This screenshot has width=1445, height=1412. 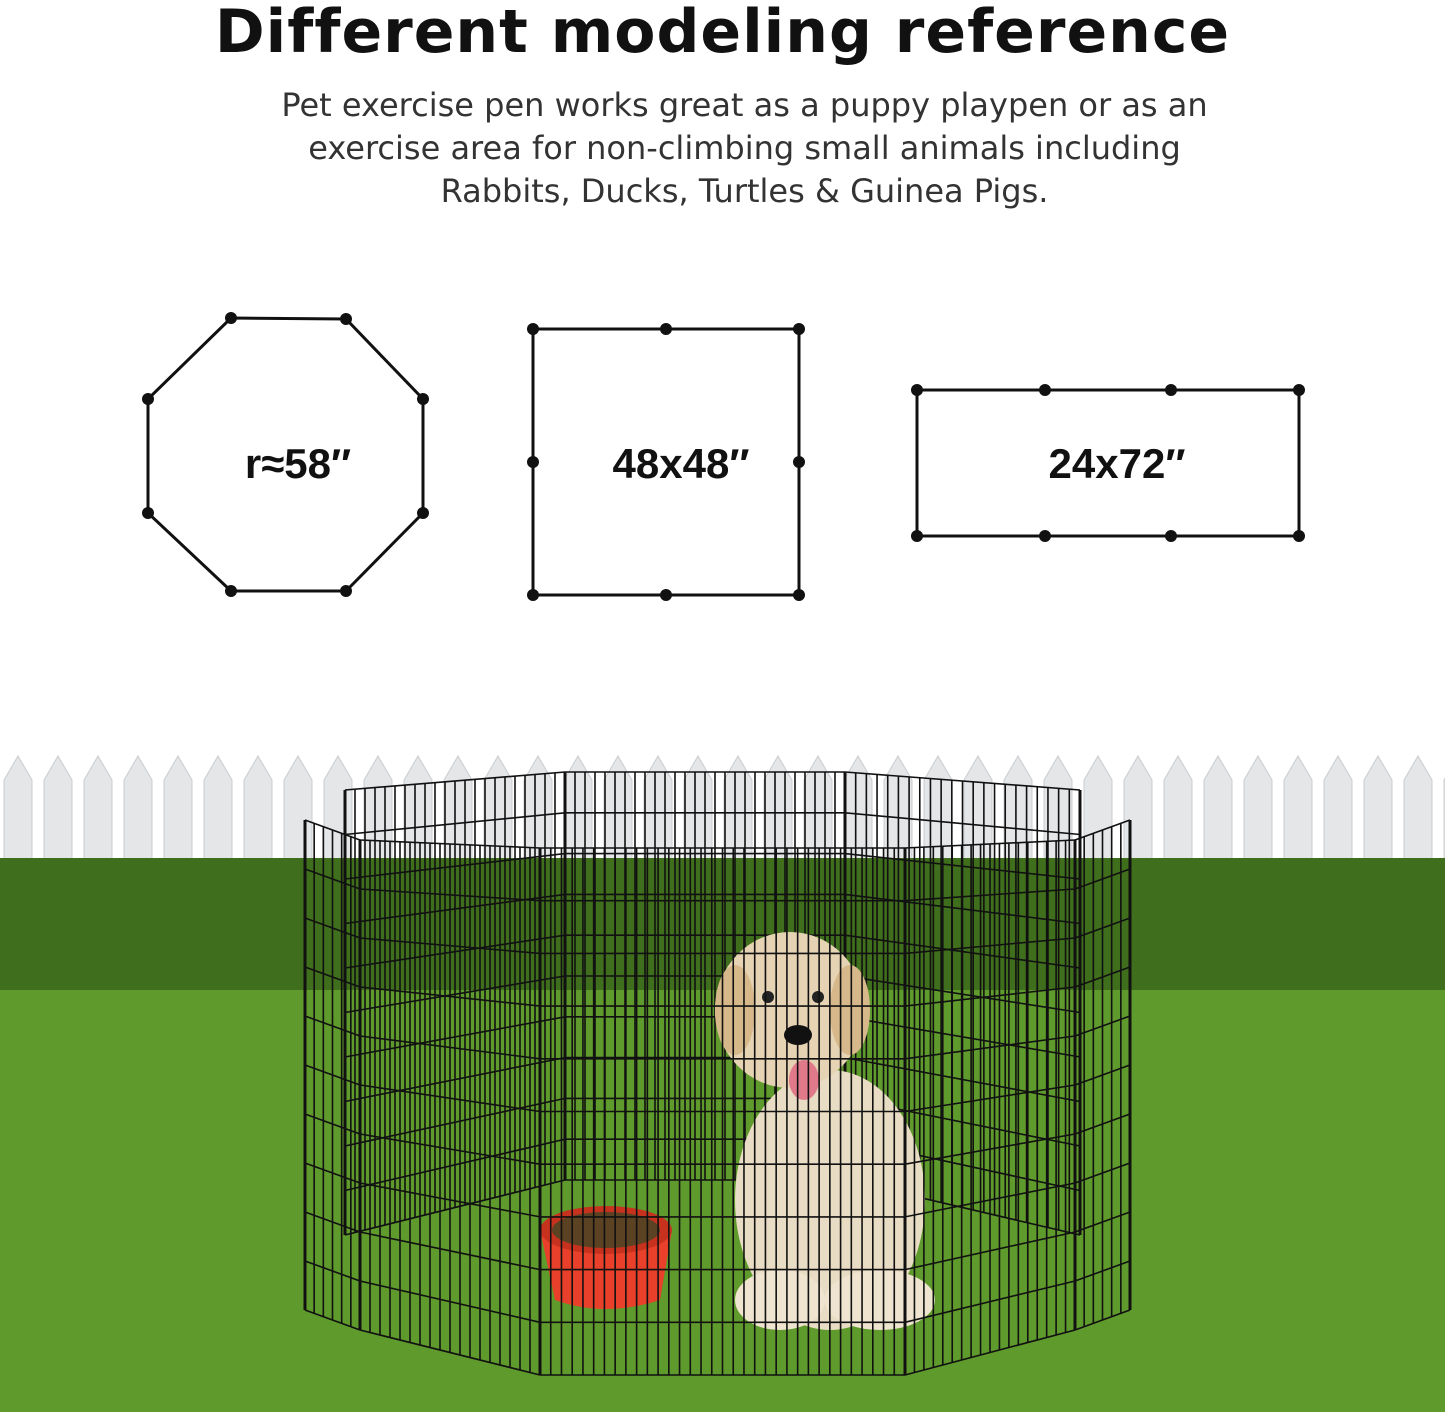 What do you see at coordinates (681, 463) in the screenshot?
I see `square-label: 48x48″` at bounding box center [681, 463].